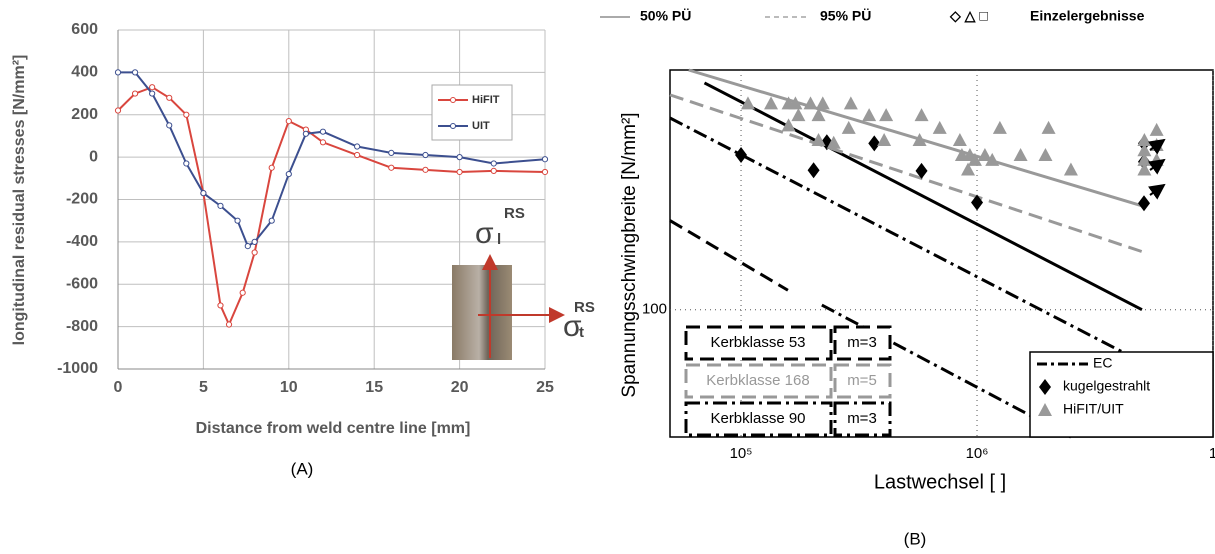 The width and height of the screenshot is (1215, 554). What do you see at coordinates (940, 482) in the screenshot?
I see `x-axis-label: Lastwechsel [ ]` at bounding box center [940, 482].